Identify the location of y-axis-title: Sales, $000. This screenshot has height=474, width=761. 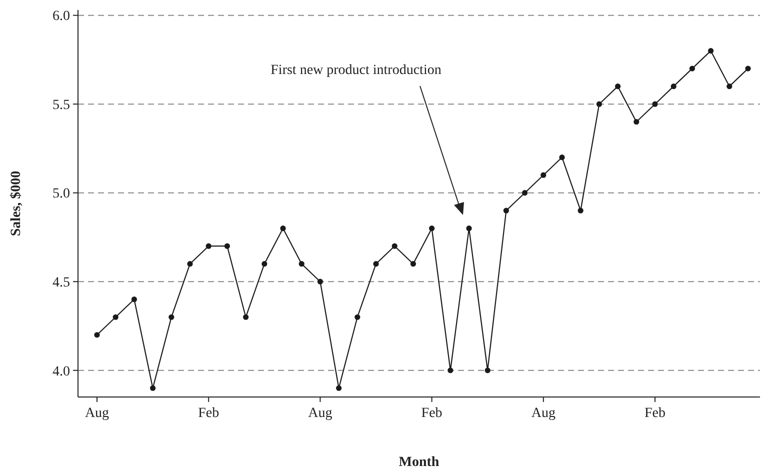
(16, 203).